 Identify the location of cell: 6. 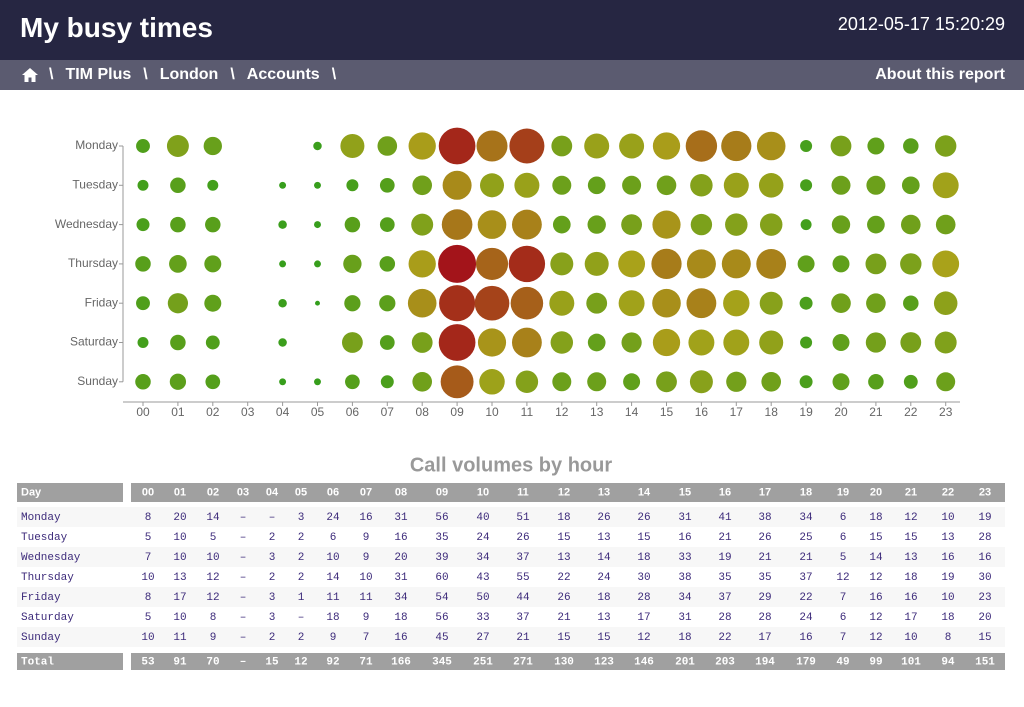
(843, 538).